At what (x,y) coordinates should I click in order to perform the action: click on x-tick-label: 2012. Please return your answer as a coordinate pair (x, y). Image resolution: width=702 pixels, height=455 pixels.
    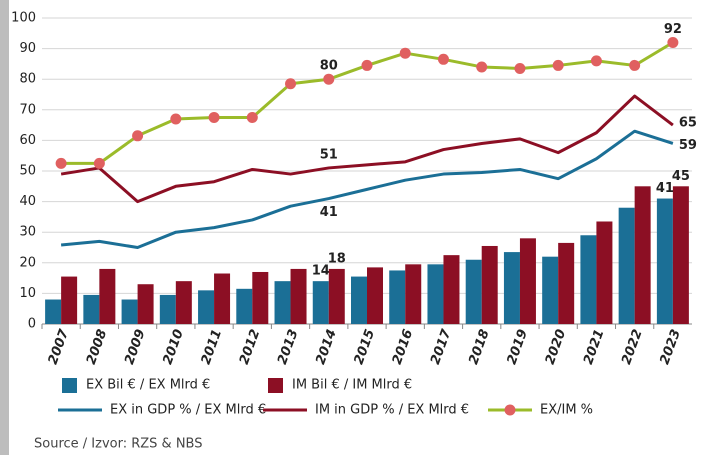
    Looking at the image, I should click on (250, 346).